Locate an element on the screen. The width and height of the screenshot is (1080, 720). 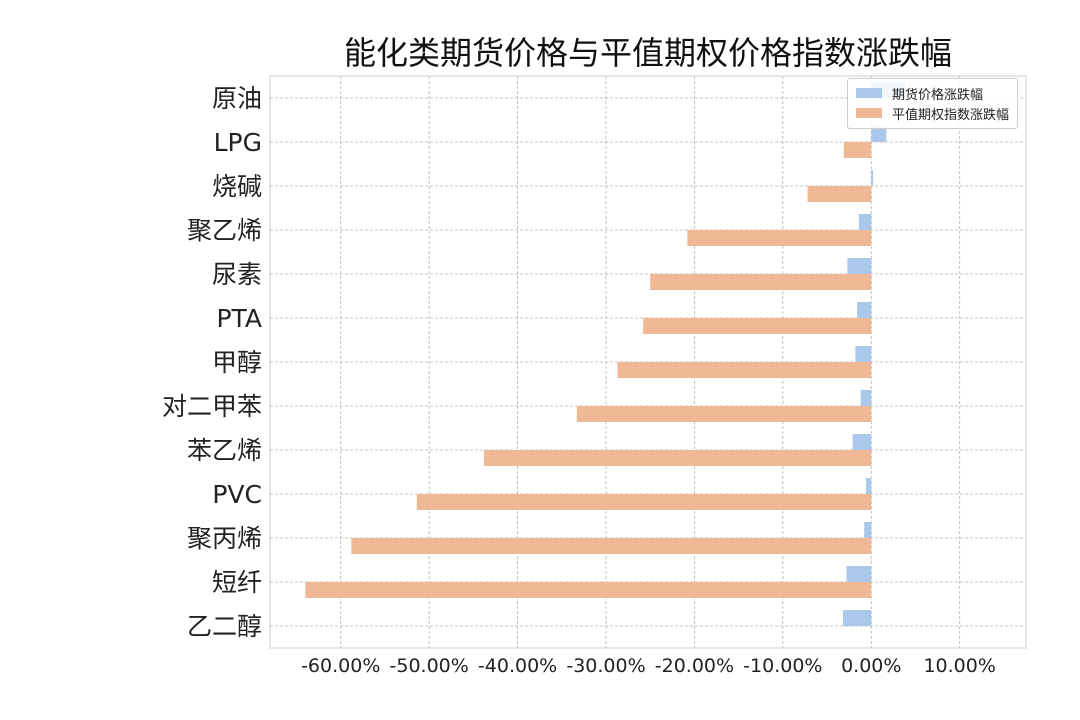
x-tick-label: -10.00% is located at coordinates (782, 666).